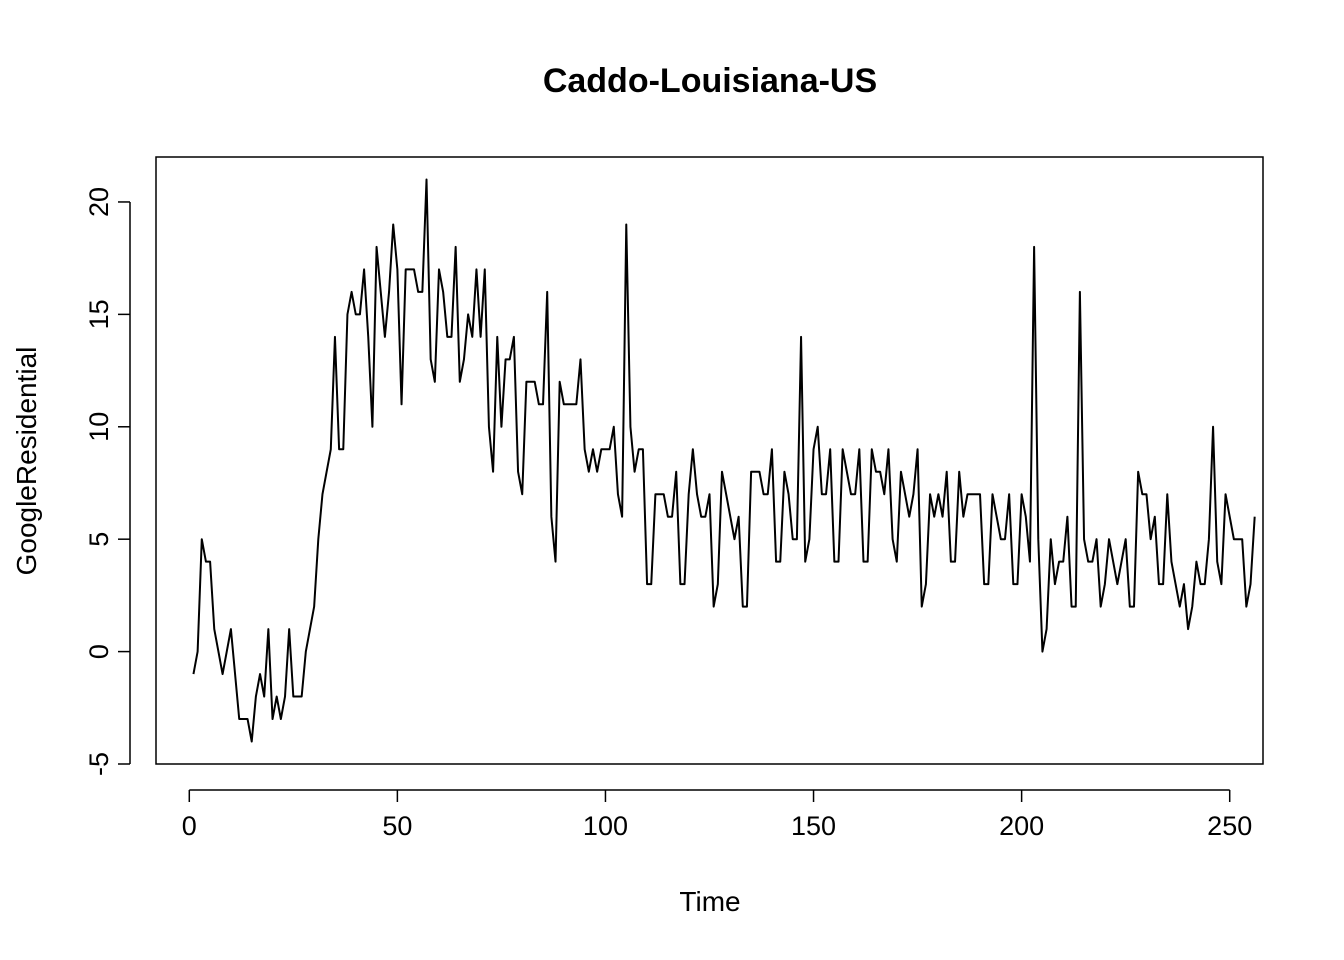 Image resolution: width=1344 pixels, height=960 pixels. Describe the element at coordinates (99, 314) in the screenshot. I see `y-tick-label: 15` at that location.